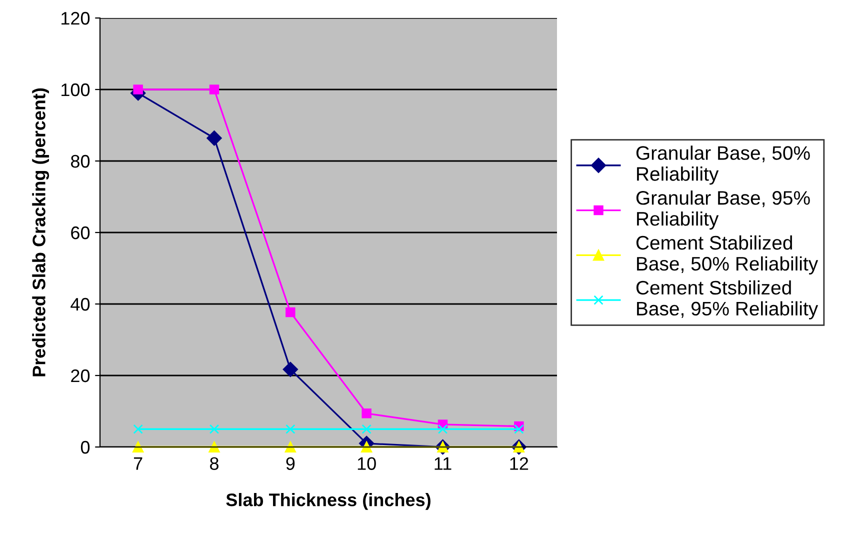 This screenshot has height=534, width=848. Describe the element at coordinates (290, 463) in the screenshot. I see `x-tick-label: 9` at that location.